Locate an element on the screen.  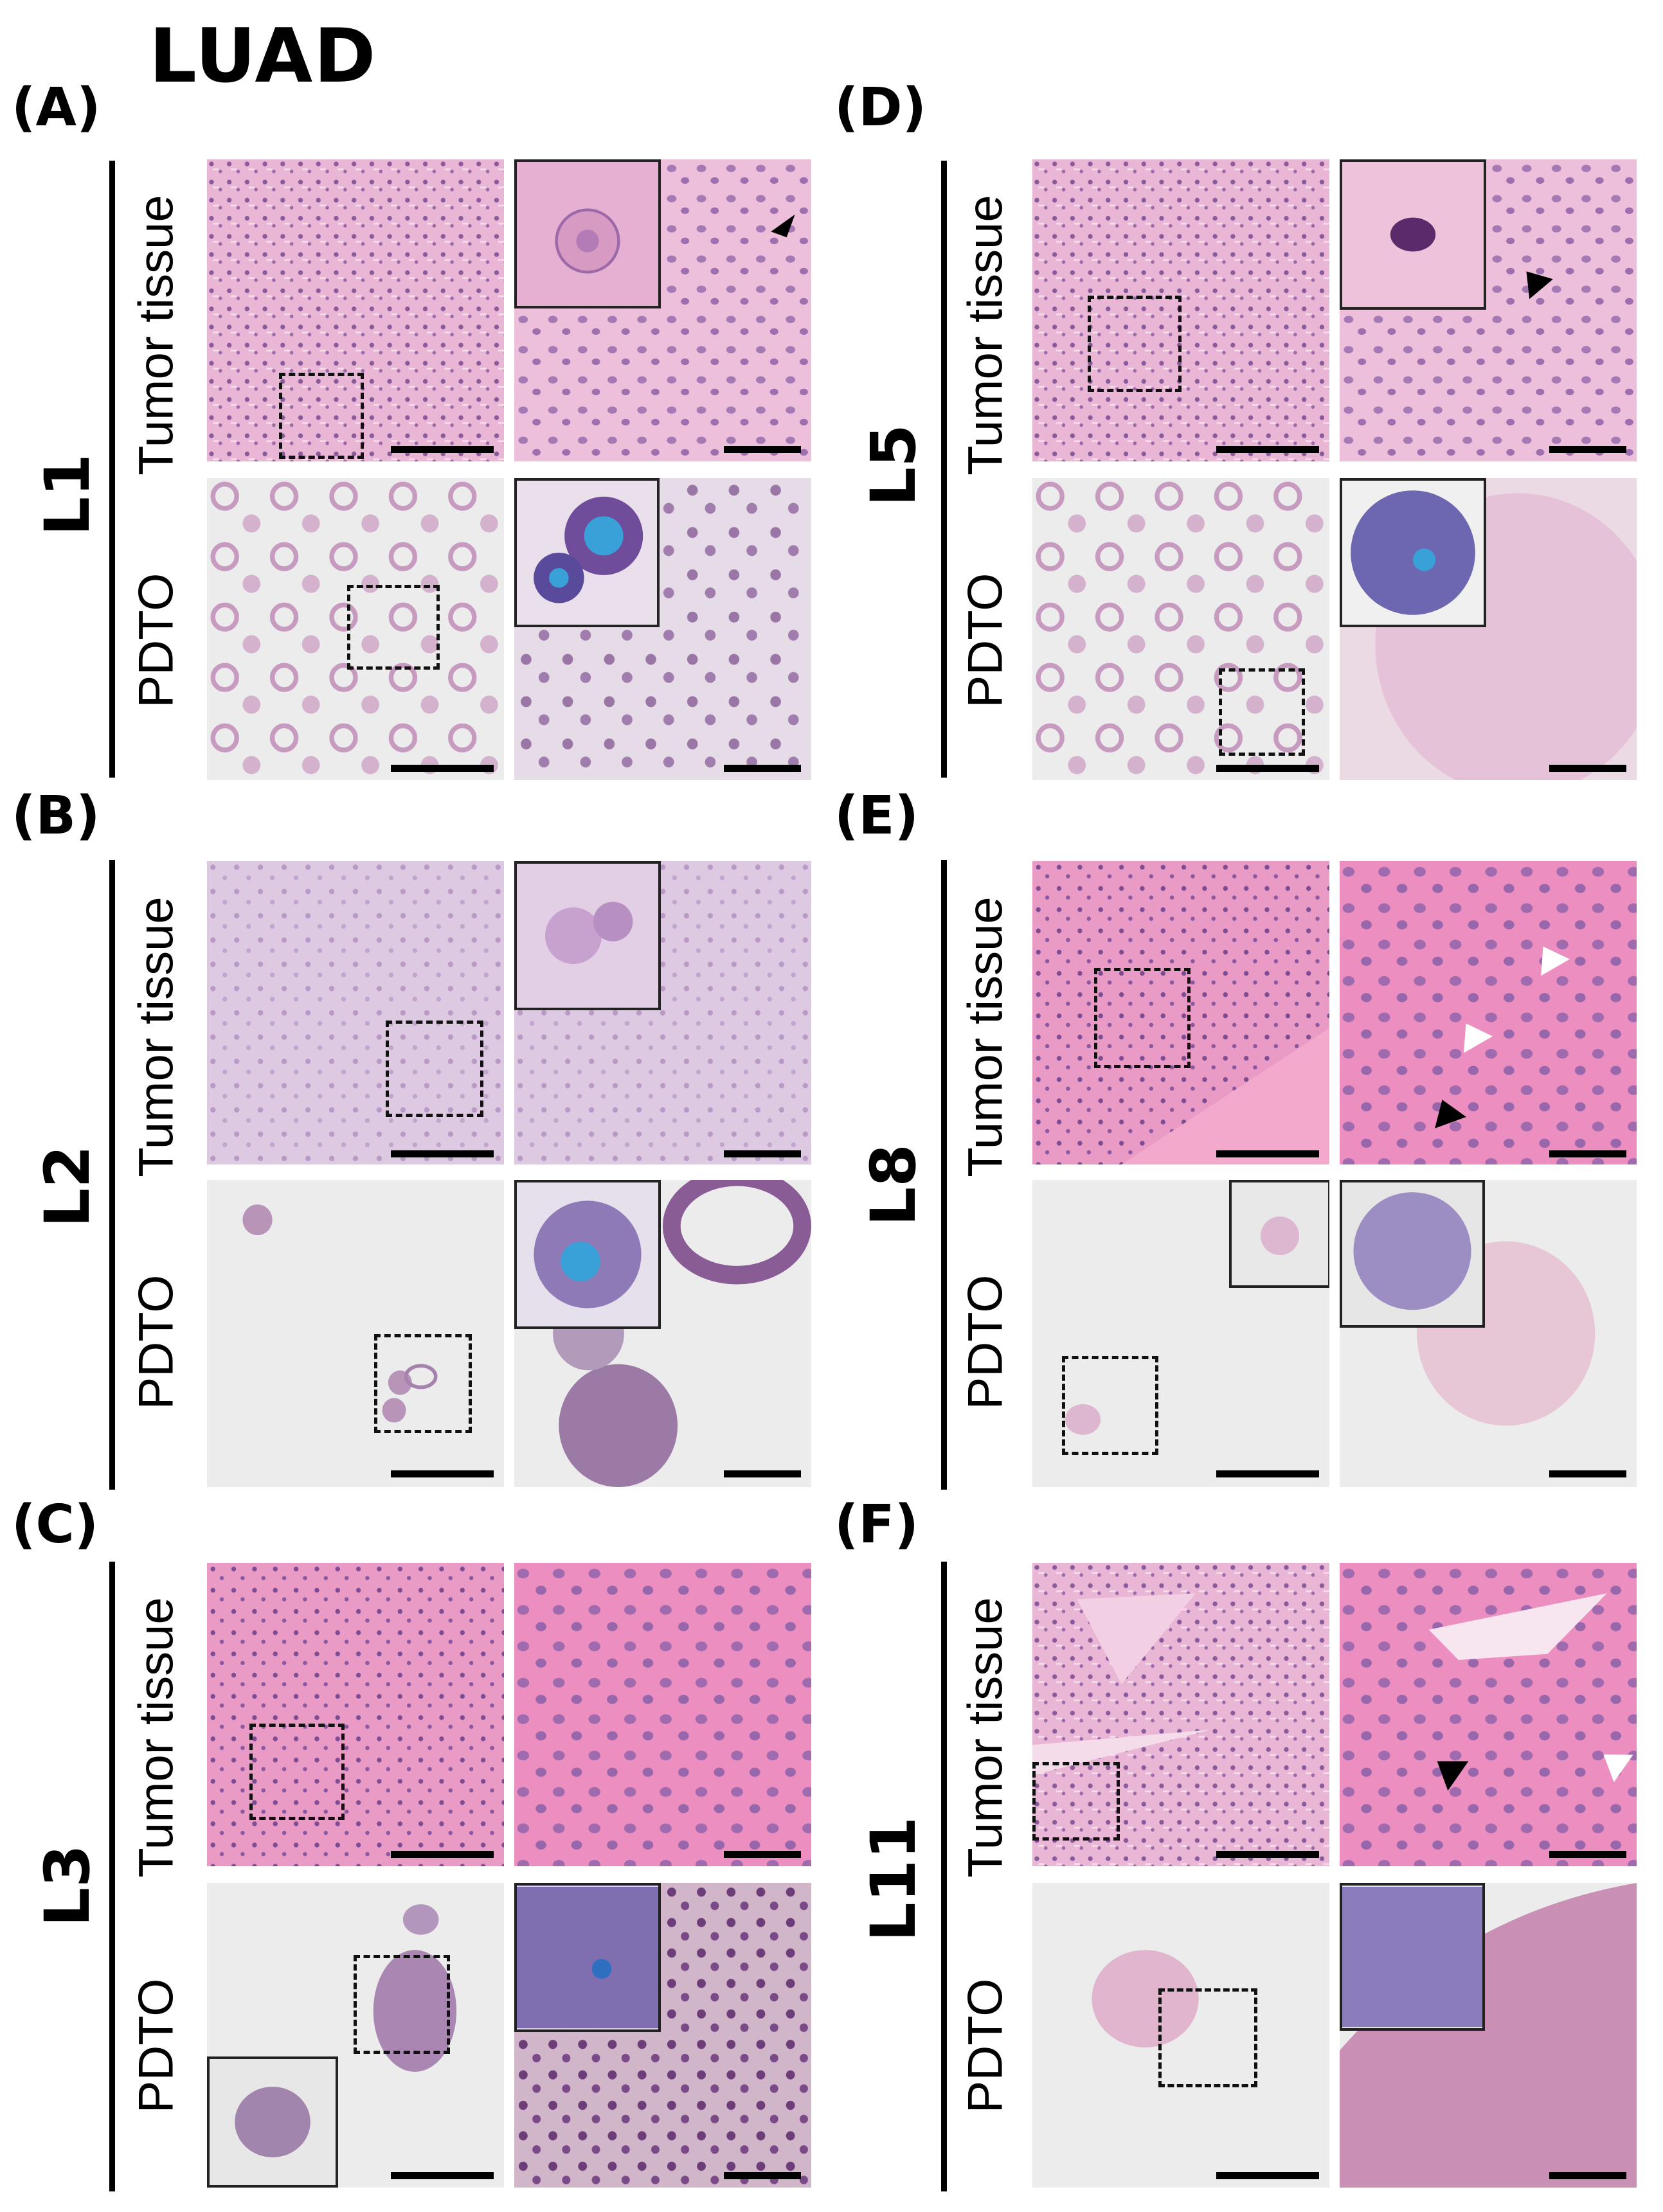
panel-label-d: (D) is located at coordinates (880, 107).